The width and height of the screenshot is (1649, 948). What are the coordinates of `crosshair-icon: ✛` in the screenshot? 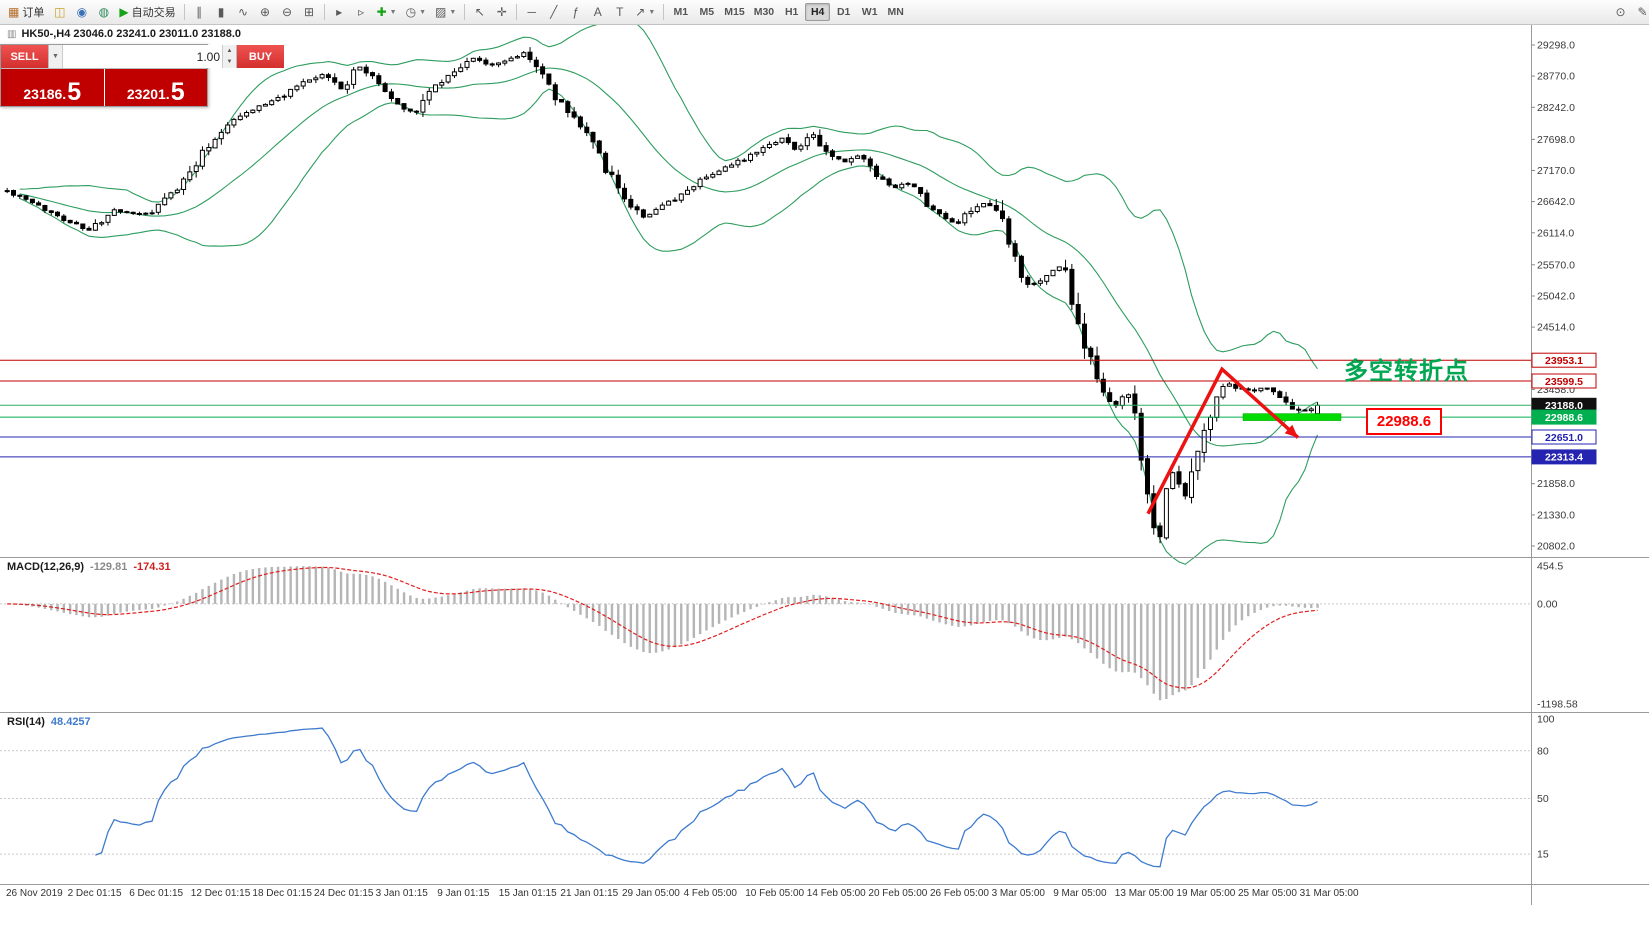 It's located at (501, 12).